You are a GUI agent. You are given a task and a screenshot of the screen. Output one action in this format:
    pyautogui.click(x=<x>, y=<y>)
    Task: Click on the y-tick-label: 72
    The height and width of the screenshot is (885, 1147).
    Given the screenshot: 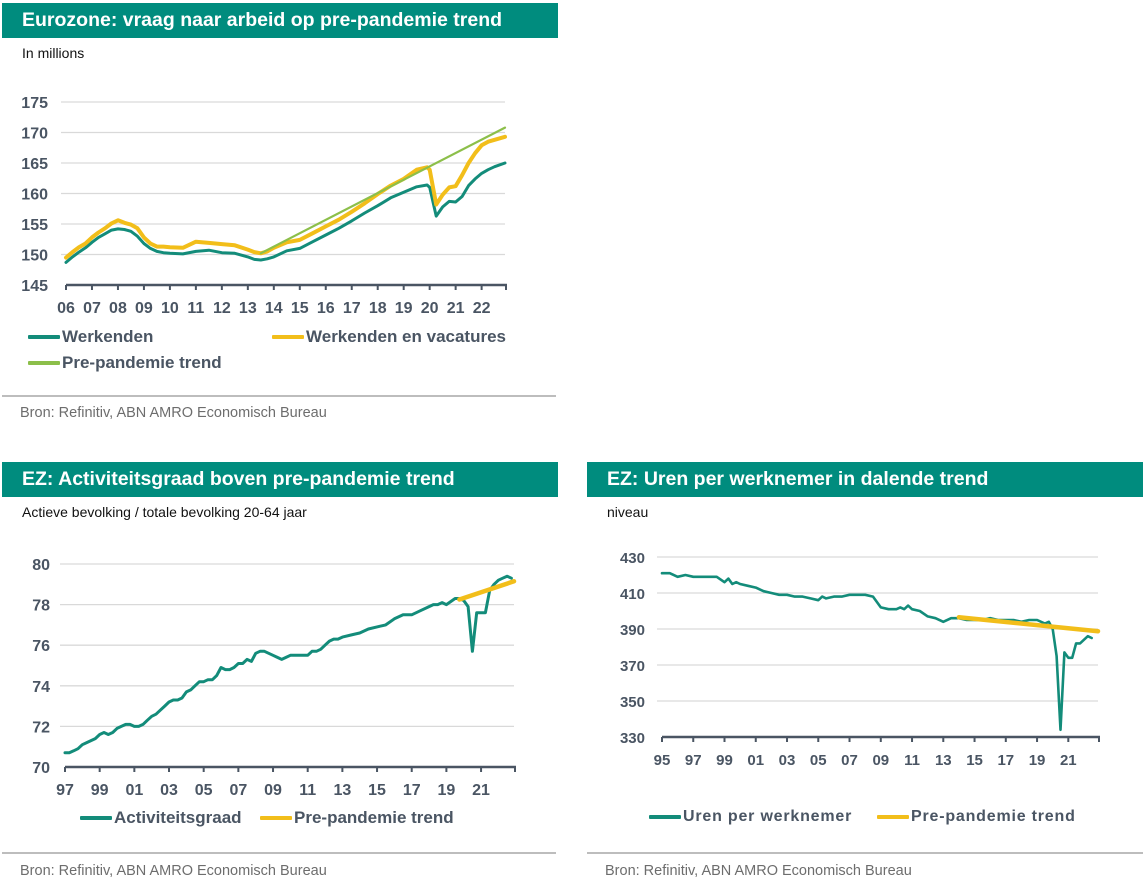 What is the action you would take?
    pyautogui.click(x=41, y=727)
    